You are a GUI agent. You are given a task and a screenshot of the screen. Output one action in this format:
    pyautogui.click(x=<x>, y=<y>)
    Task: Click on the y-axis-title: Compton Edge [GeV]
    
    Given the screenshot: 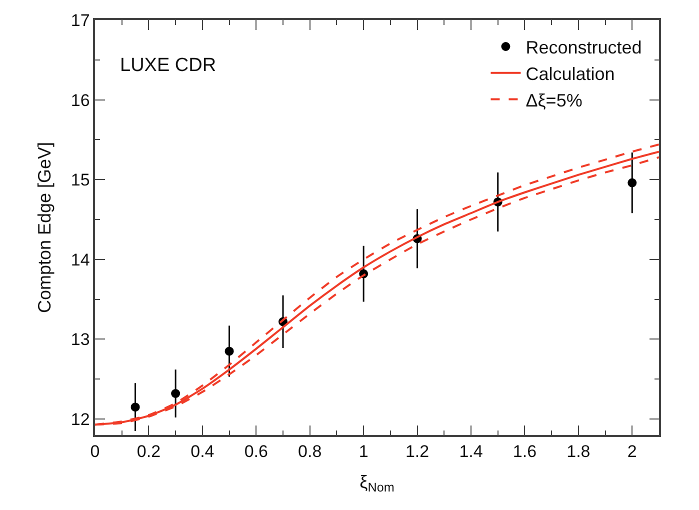 What is the action you would take?
    pyautogui.click(x=44, y=228)
    